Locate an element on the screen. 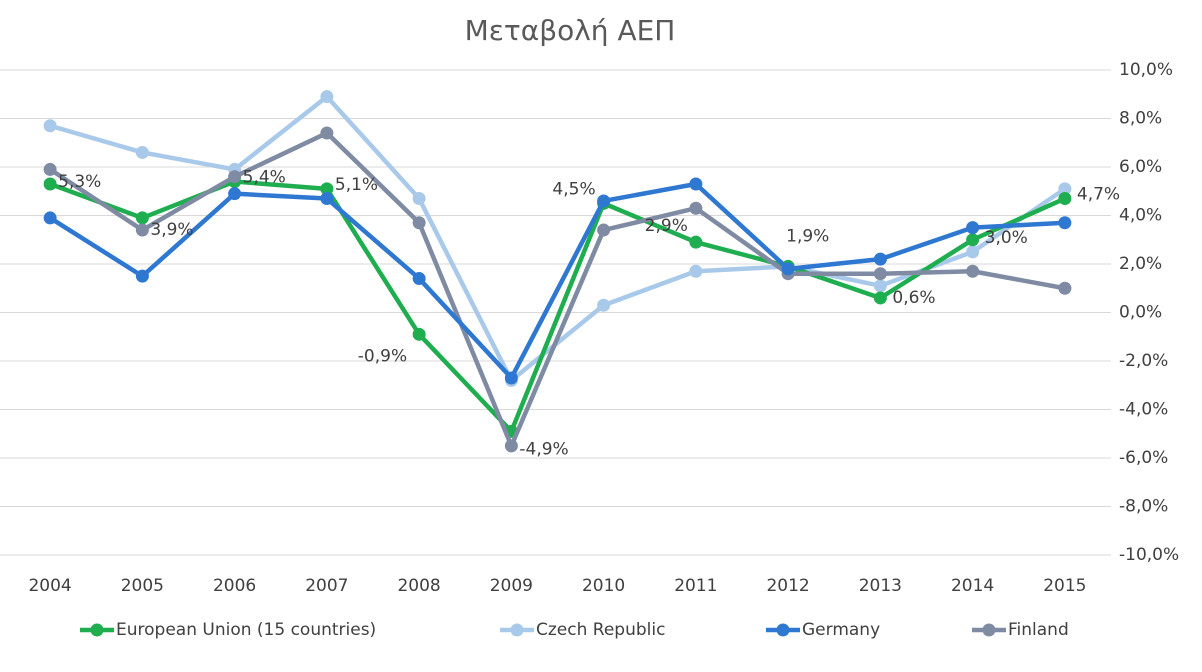  data-label: 4,5% is located at coordinates (573, 189).